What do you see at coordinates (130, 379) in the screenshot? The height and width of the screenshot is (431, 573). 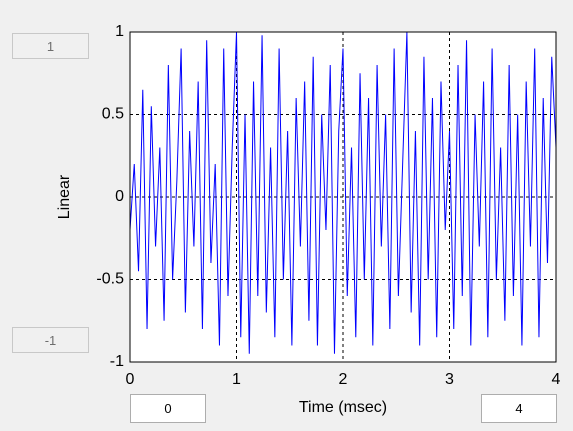 I see `x-tick-label: 0` at bounding box center [130, 379].